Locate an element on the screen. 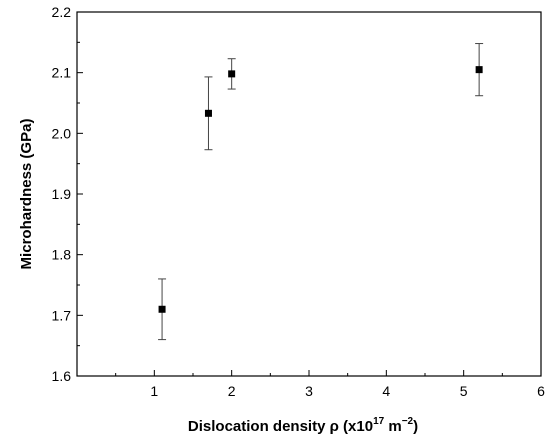 Image resolution: width=550 pixels, height=443 pixels. x-tick-label: 5 is located at coordinates (464, 391).